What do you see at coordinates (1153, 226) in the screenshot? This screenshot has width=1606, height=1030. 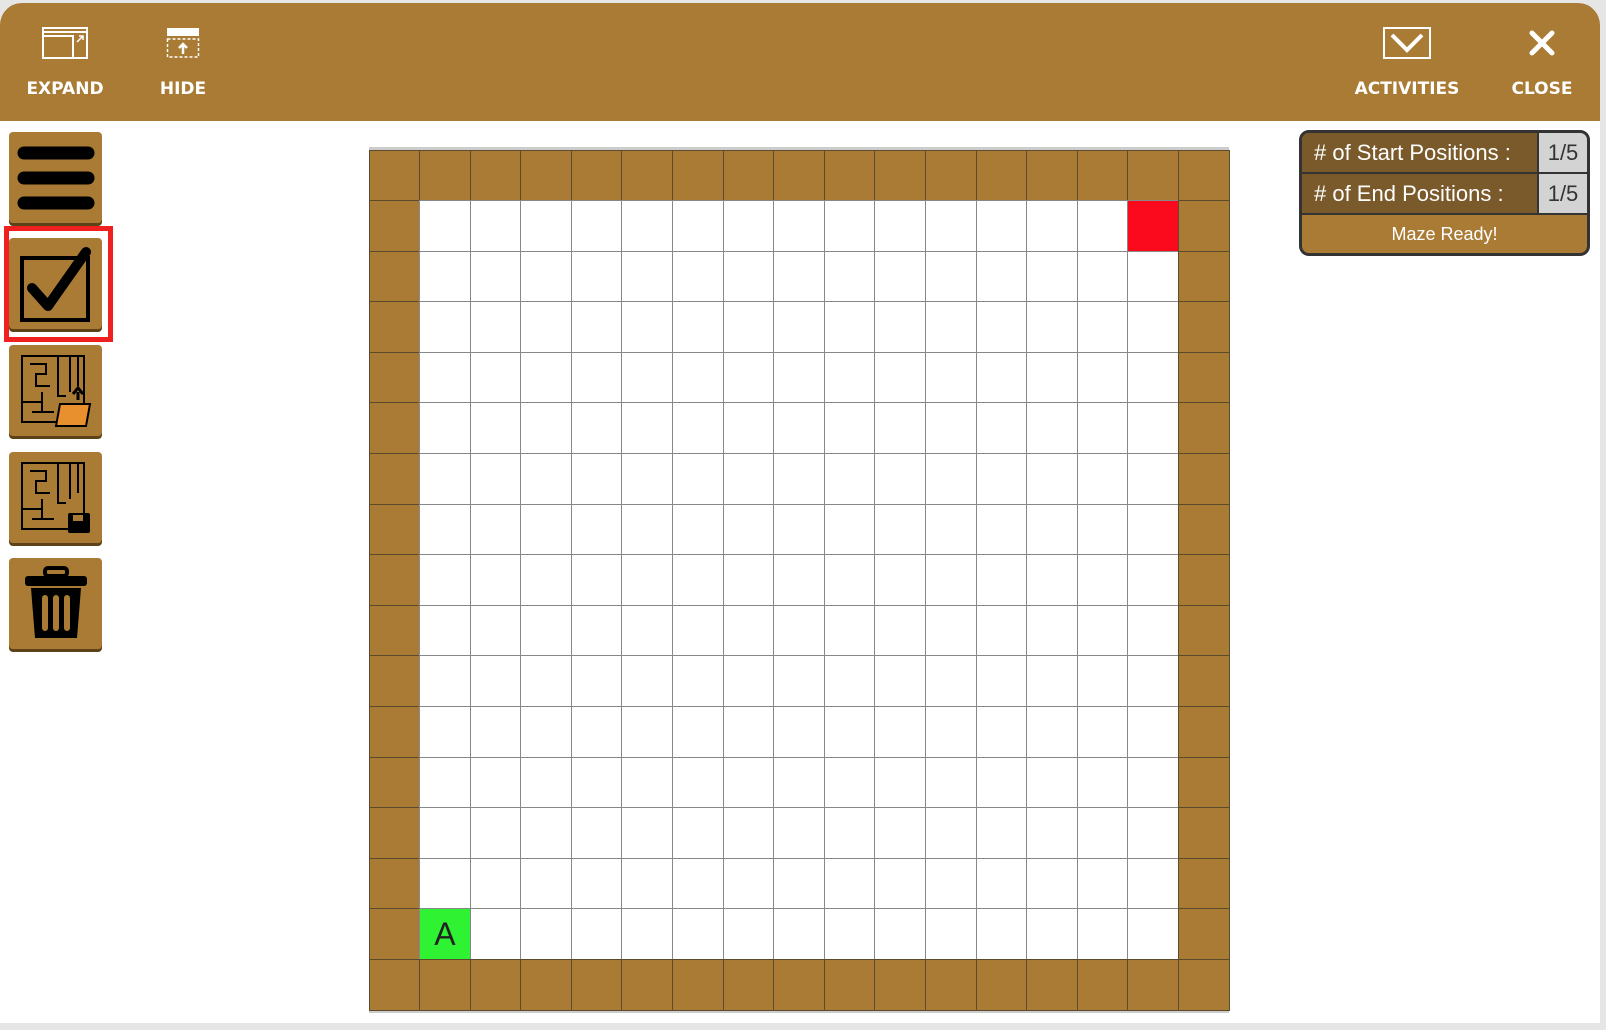 I see `end-cell` at bounding box center [1153, 226].